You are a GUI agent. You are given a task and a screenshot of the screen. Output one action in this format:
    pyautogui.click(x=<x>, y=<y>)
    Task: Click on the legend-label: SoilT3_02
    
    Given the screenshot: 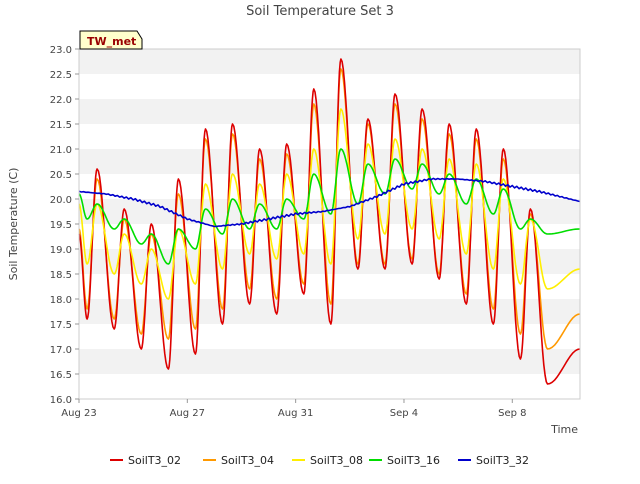 What is the action you would take?
    pyautogui.click(x=154, y=460)
    